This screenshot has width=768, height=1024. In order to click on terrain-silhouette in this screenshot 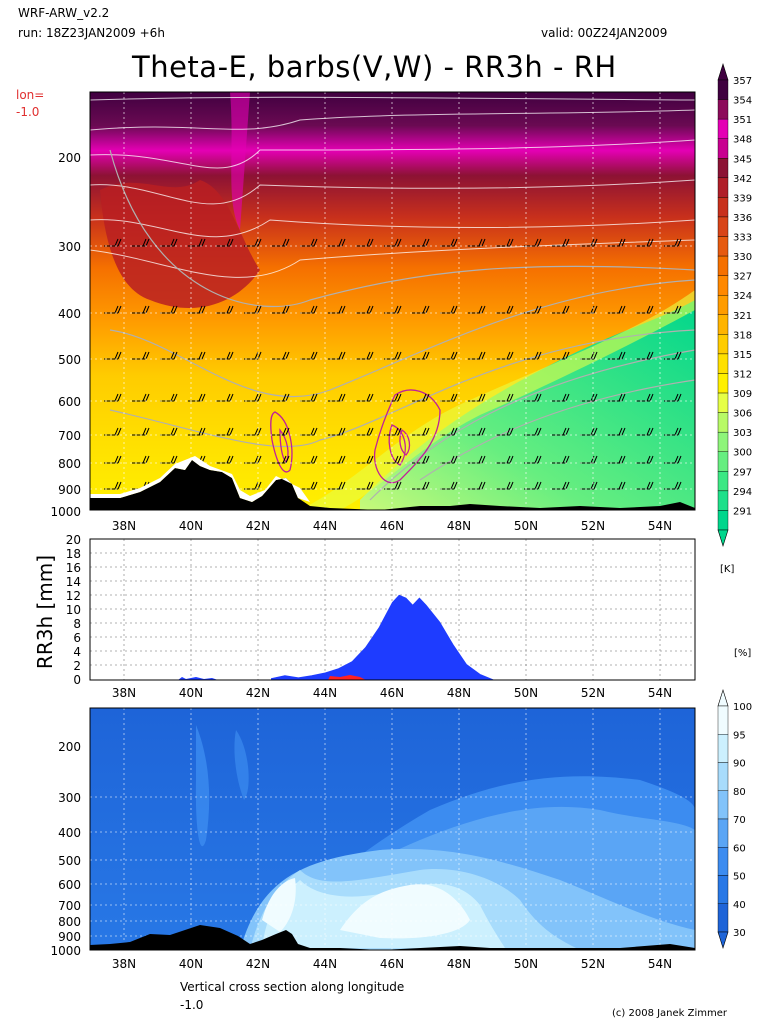, I will do `click(392, 485)`.